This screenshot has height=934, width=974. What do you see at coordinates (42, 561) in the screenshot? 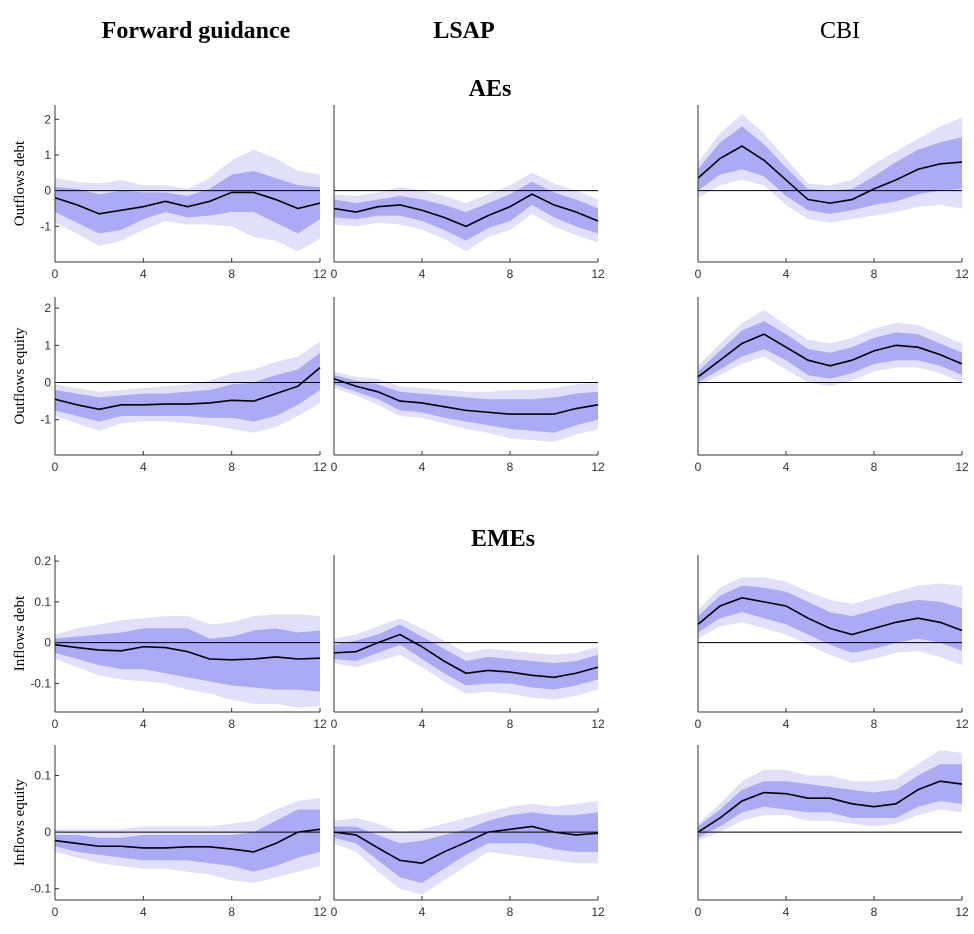
I see `y-tick-label: 0.2` at bounding box center [42, 561].